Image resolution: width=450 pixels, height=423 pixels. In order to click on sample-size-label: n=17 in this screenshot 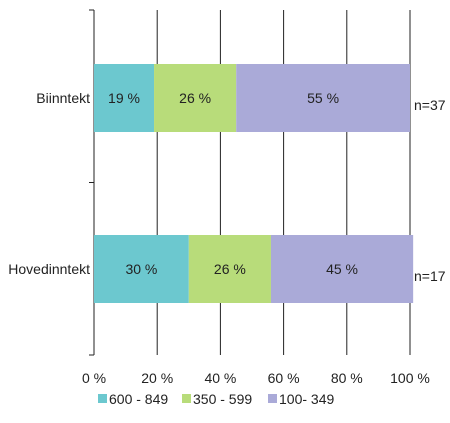, I will do `click(430, 276)`.